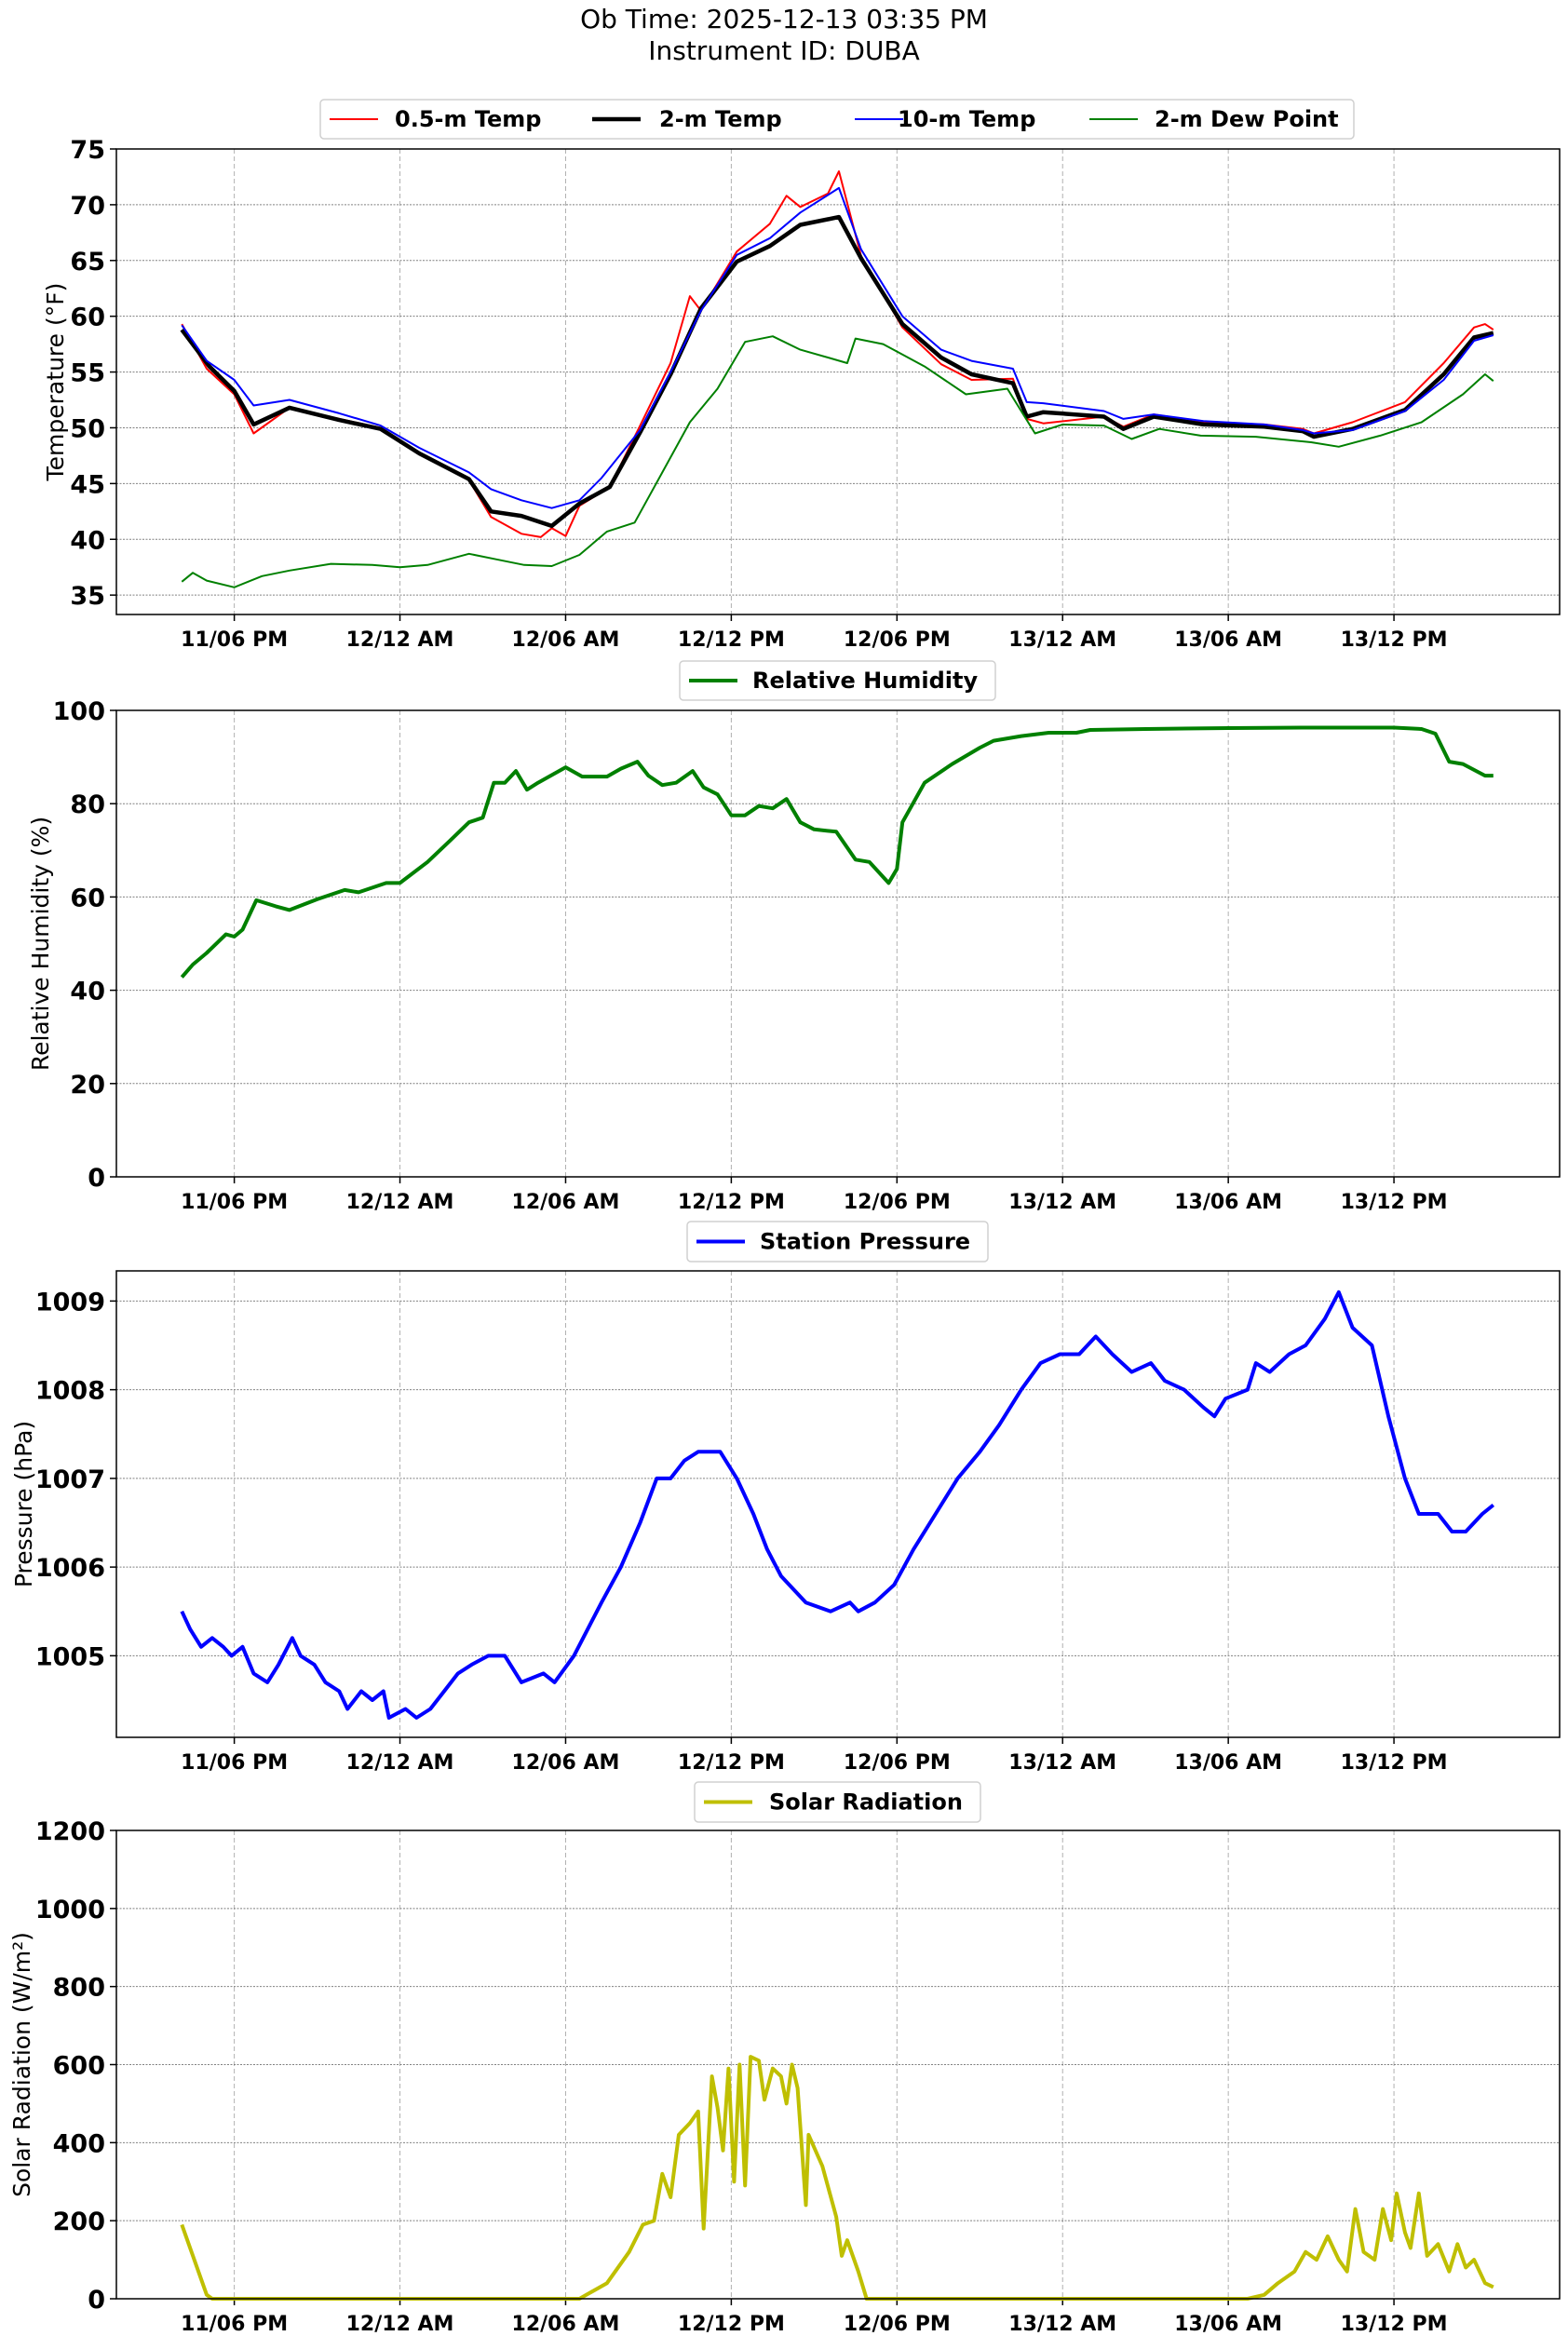 Image resolution: width=1568 pixels, height=2336 pixels. Describe the element at coordinates (40, 944) in the screenshot. I see `y-axis-label: Relative Humidity (%)` at that location.